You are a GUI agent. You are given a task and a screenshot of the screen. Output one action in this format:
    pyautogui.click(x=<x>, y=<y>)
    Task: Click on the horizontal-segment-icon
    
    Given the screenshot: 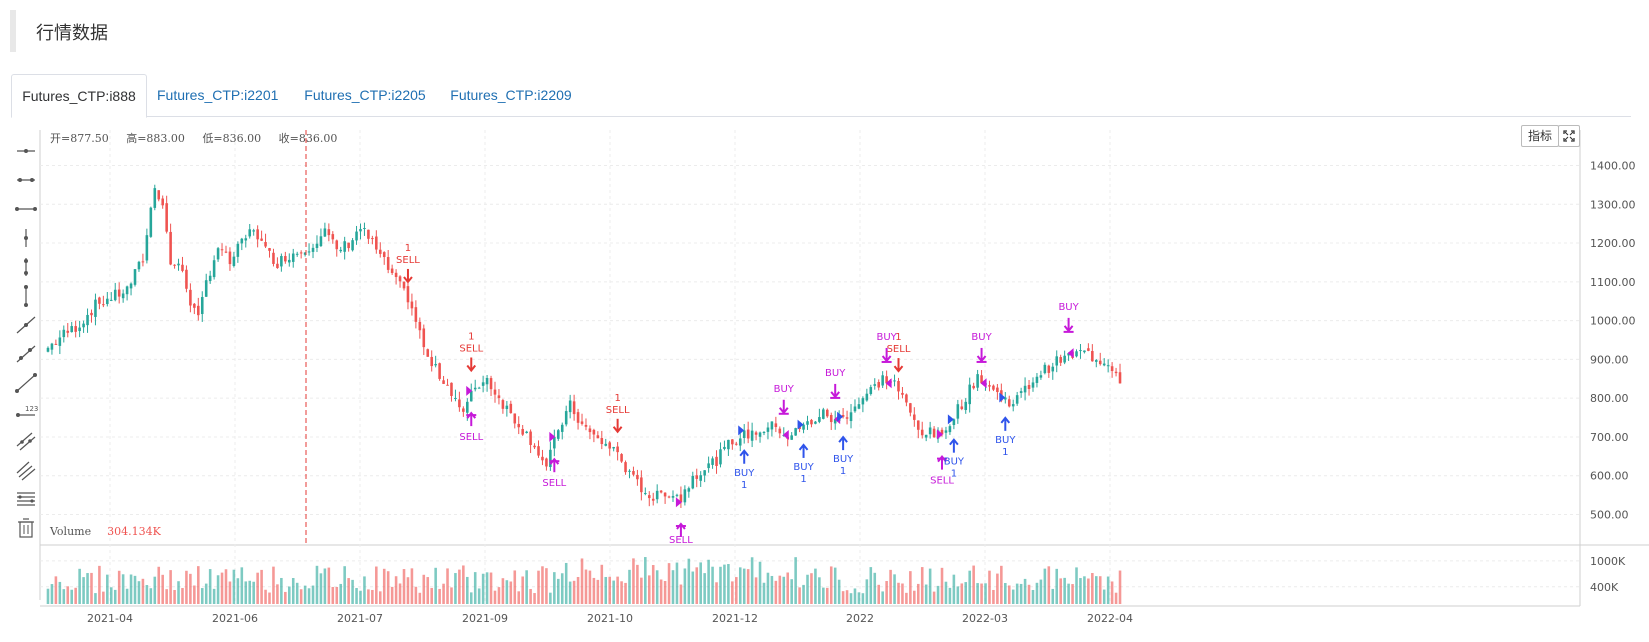 What is the action you would take?
    pyautogui.click(x=26, y=209)
    